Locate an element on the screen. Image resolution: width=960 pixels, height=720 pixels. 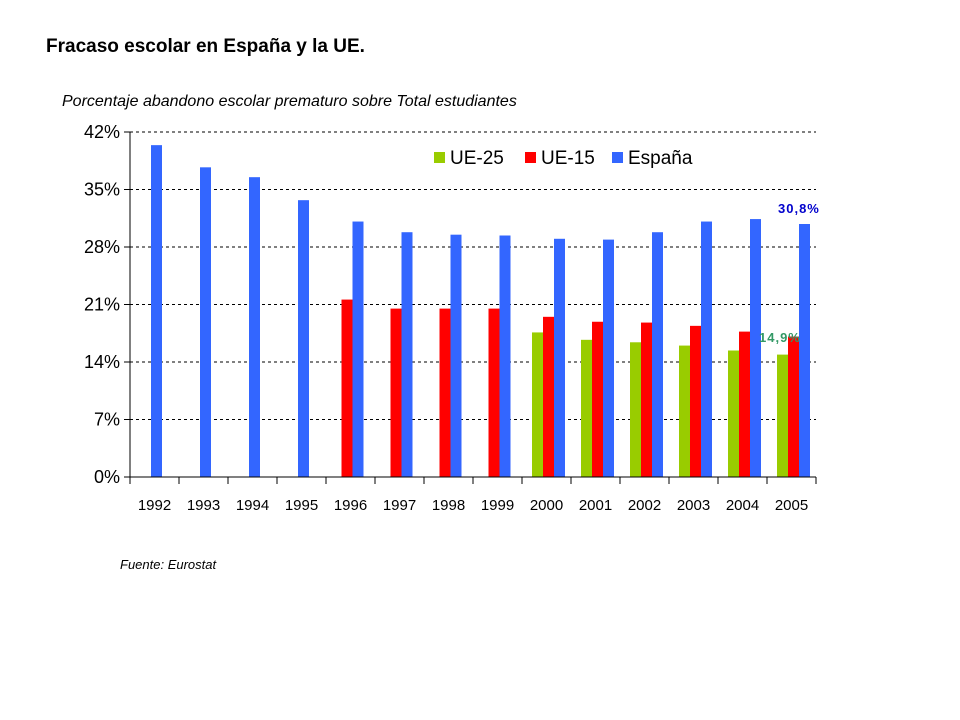
y-tick-label: 35% is located at coordinates (102, 190).